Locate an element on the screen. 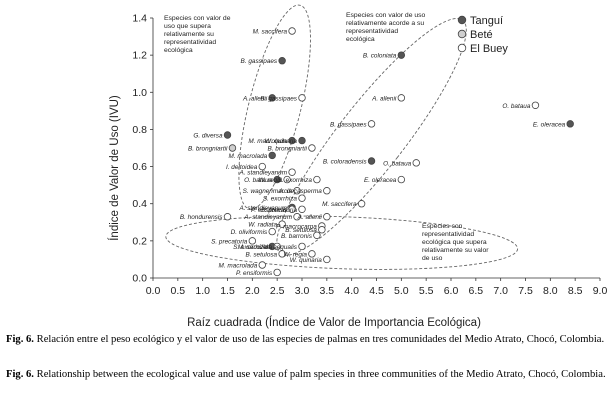  legend: Tanguí Beté El Buey is located at coordinates (482, 35).